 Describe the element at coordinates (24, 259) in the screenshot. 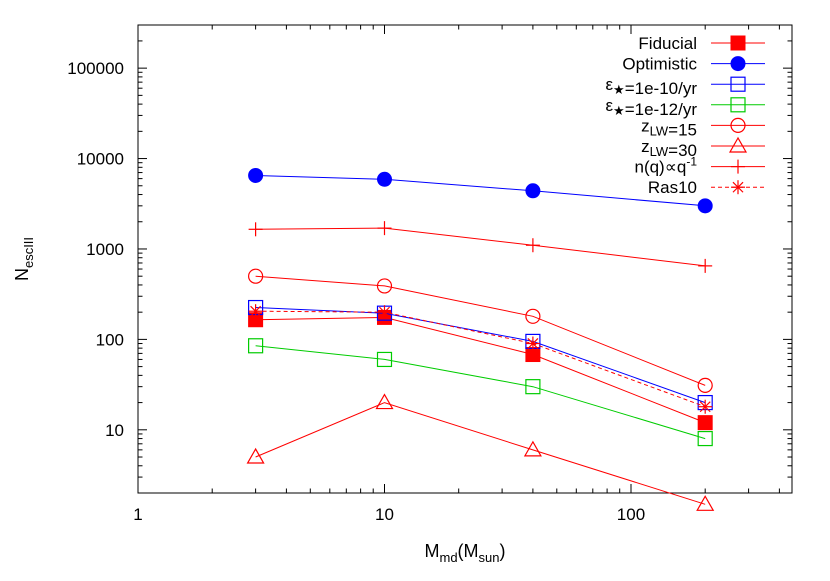

I see `y-axis-title: NescIII` at that location.